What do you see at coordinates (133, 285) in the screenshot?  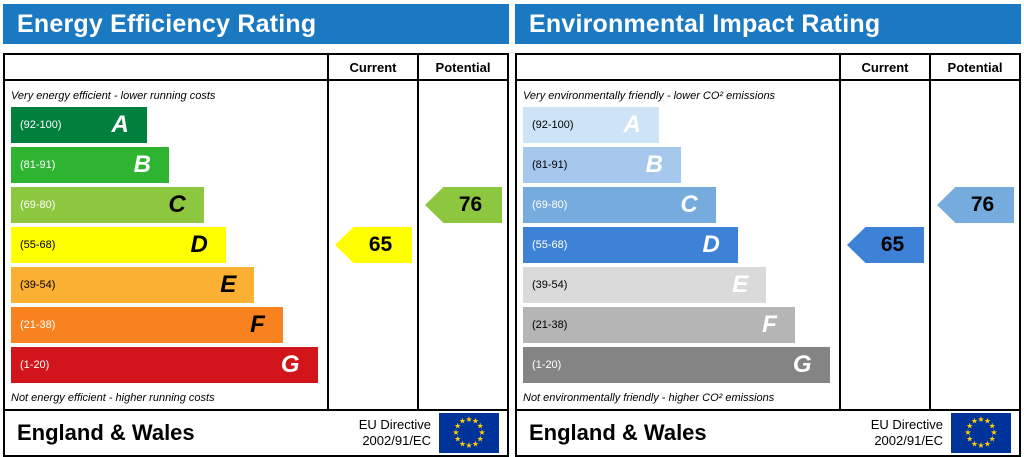 I see `band-bar-e: (39-54) E` at bounding box center [133, 285].